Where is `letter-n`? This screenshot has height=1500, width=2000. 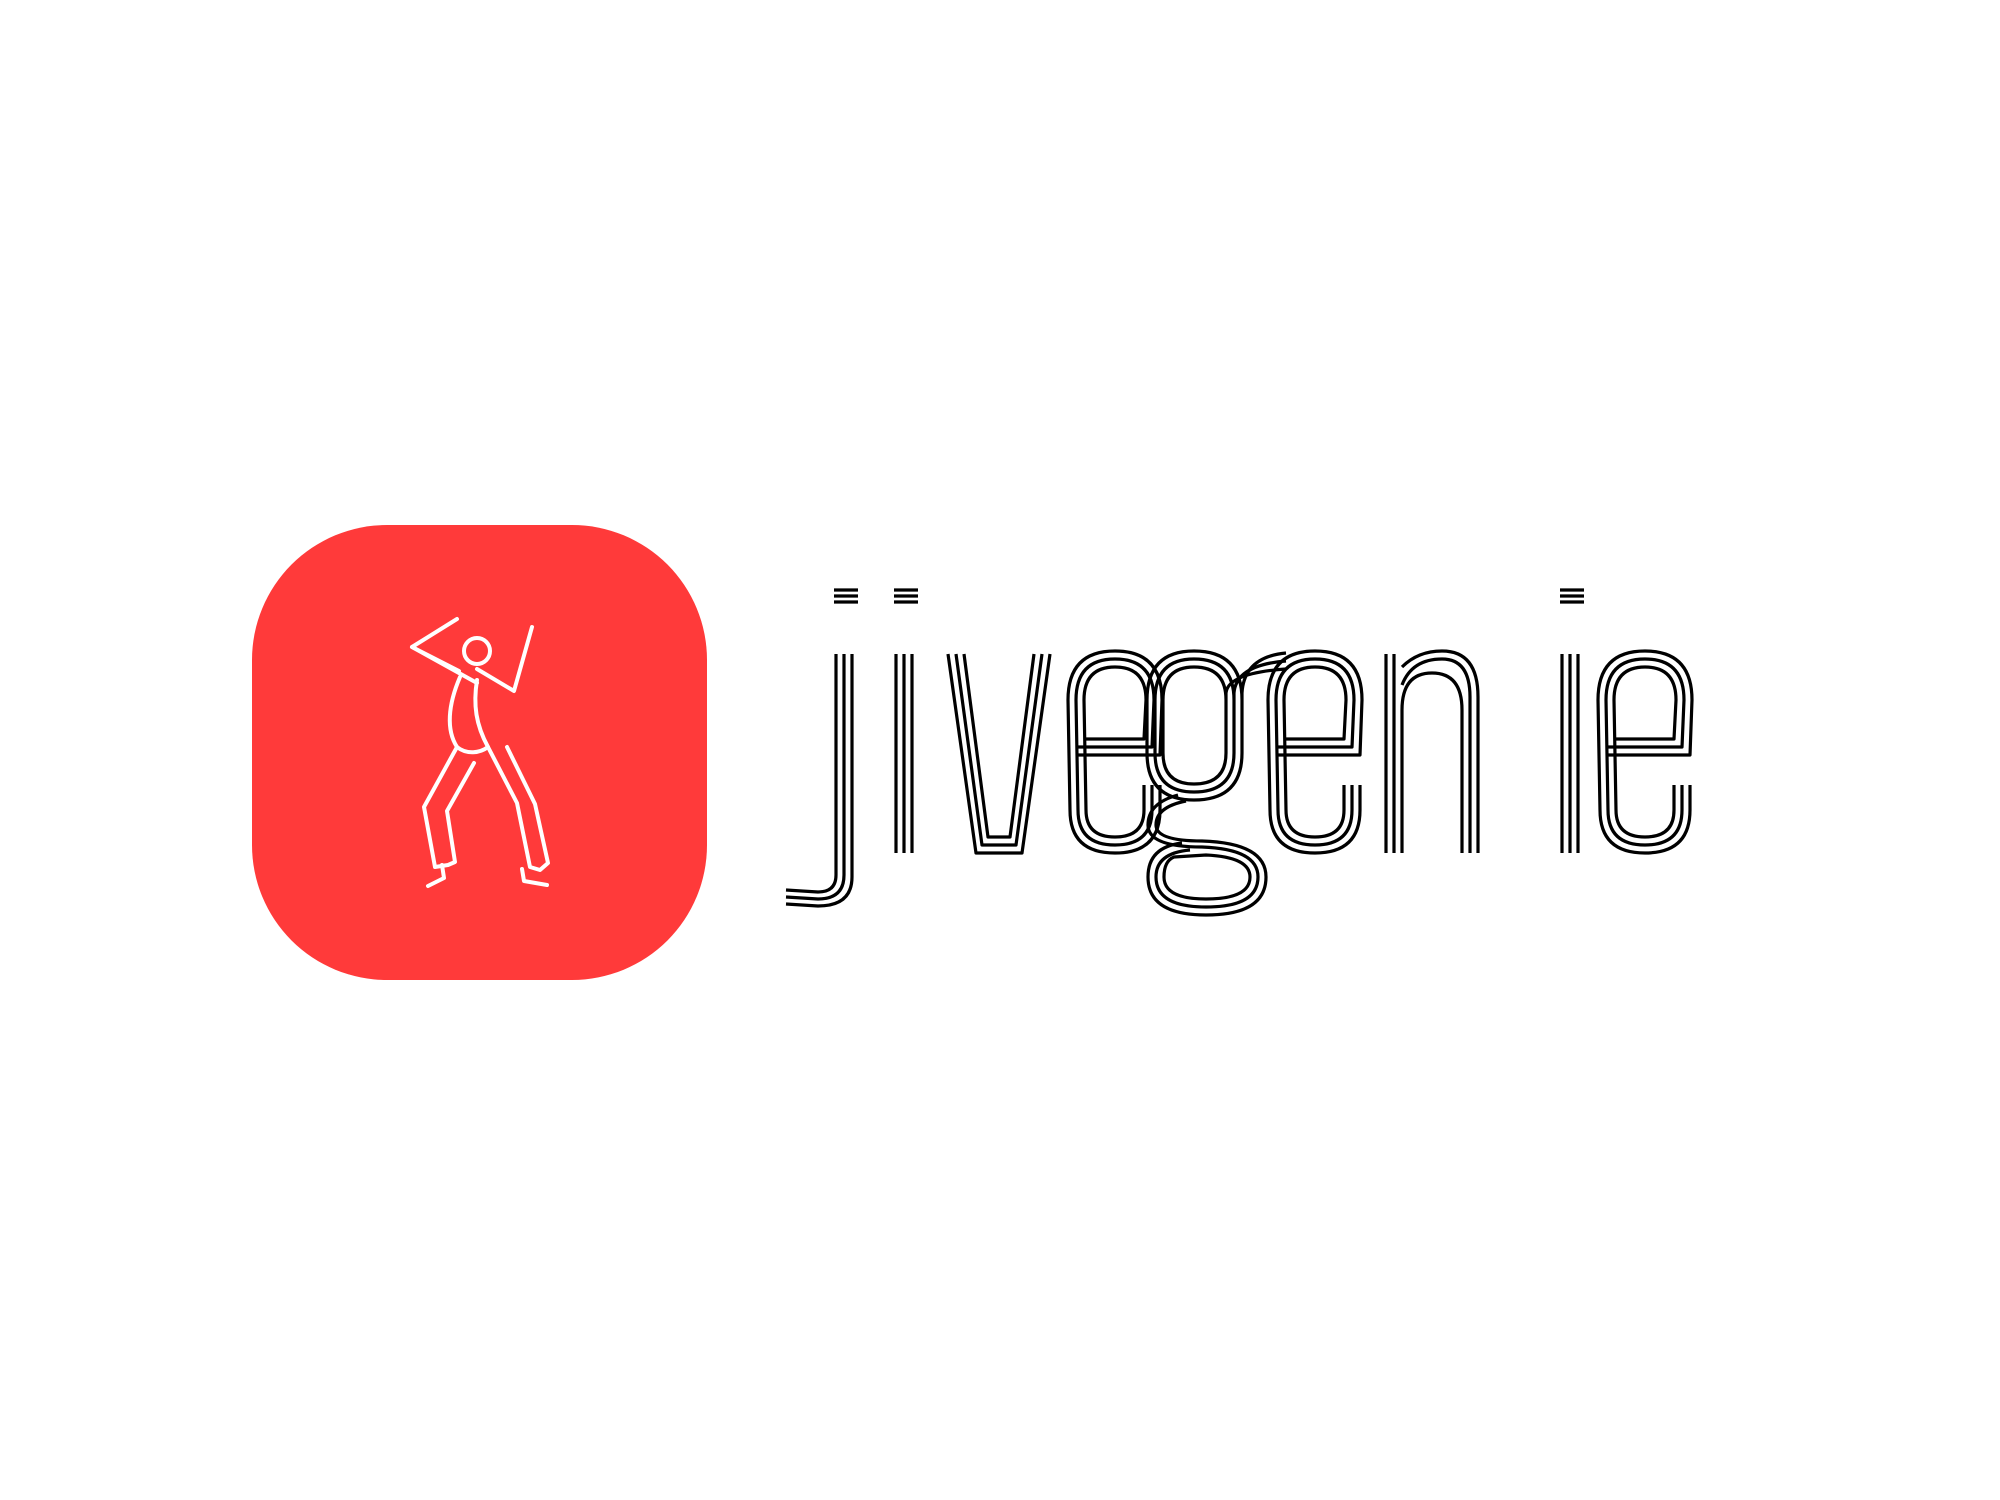
letter-n is located at coordinates (1432, 751).